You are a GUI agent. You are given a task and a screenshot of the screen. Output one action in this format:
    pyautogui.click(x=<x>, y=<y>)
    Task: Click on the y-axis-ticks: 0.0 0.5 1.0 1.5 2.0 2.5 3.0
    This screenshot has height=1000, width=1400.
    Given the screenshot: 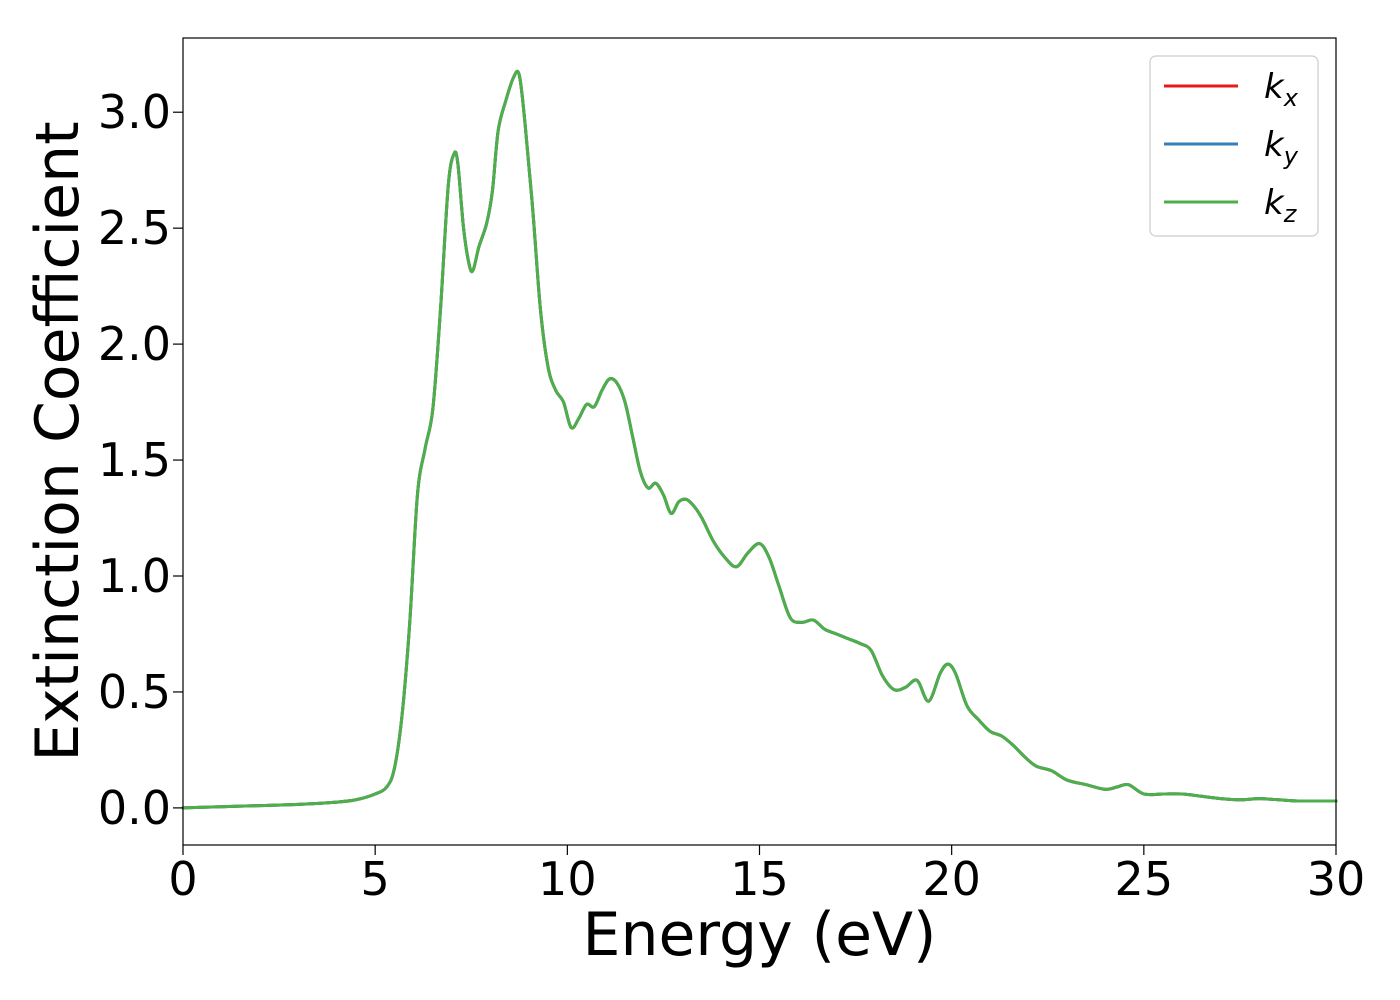 What is the action you would take?
    pyautogui.click(x=140, y=460)
    